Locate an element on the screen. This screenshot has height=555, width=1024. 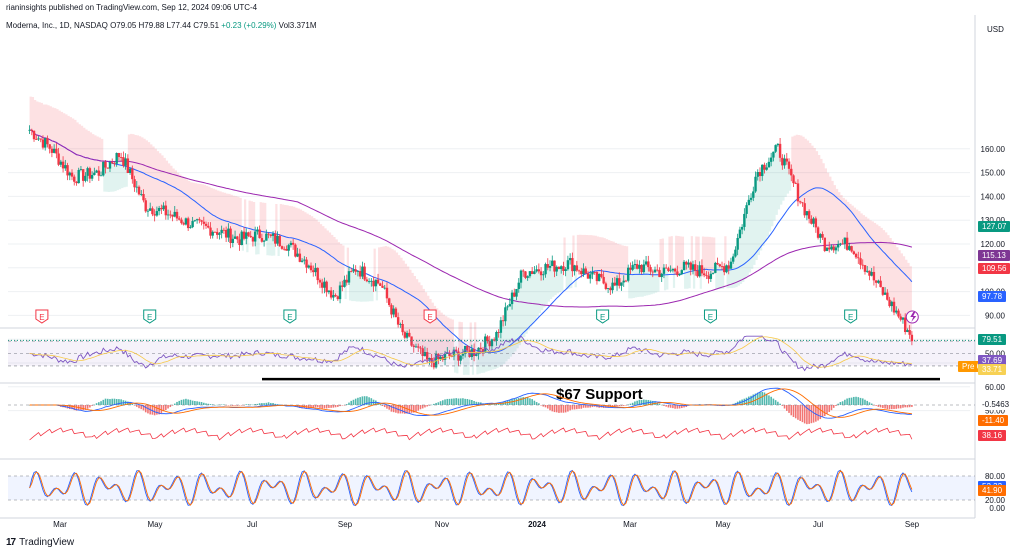
macd-pane is located at coordinates (491, 414).